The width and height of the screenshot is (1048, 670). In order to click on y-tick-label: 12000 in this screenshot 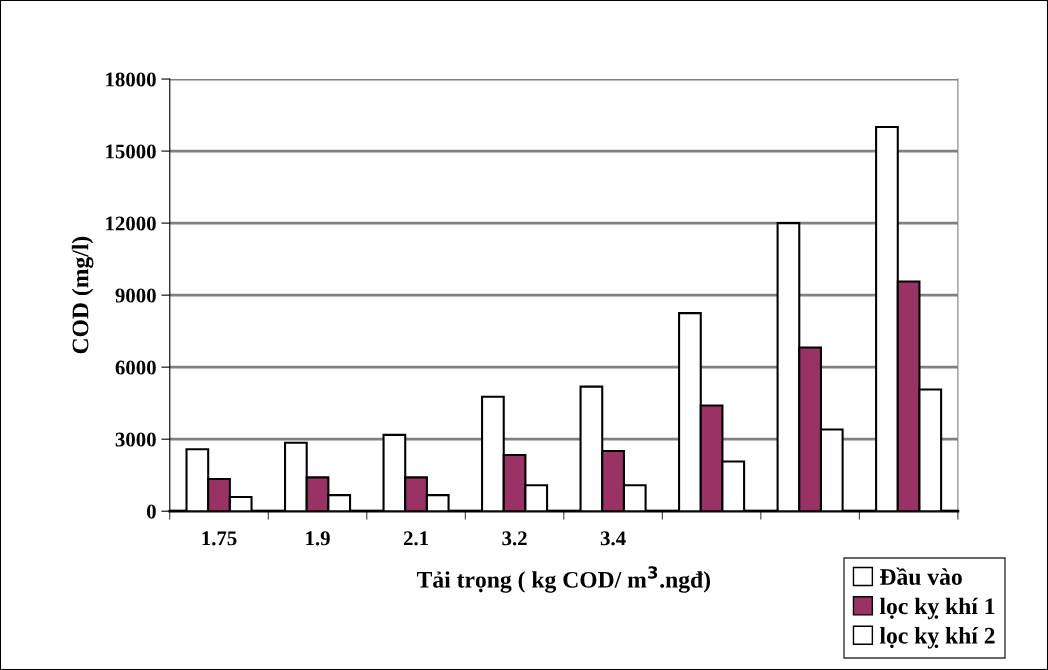, I will do `click(131, 223)`.